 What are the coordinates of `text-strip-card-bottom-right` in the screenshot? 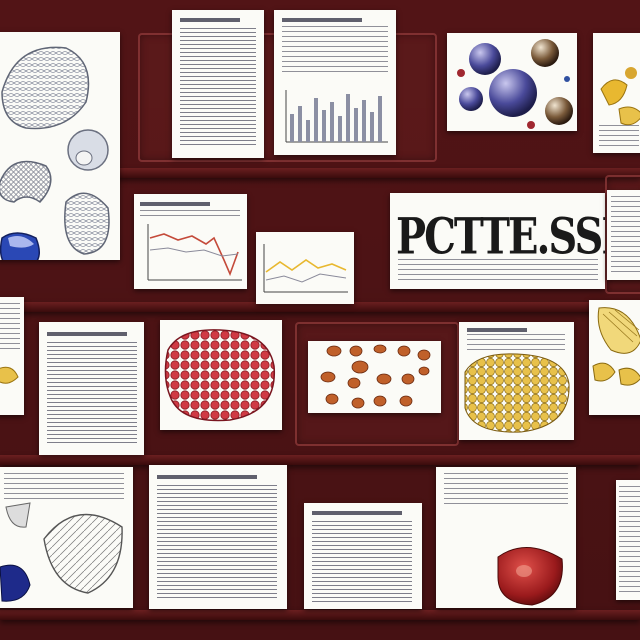 It's located at (628, 540).